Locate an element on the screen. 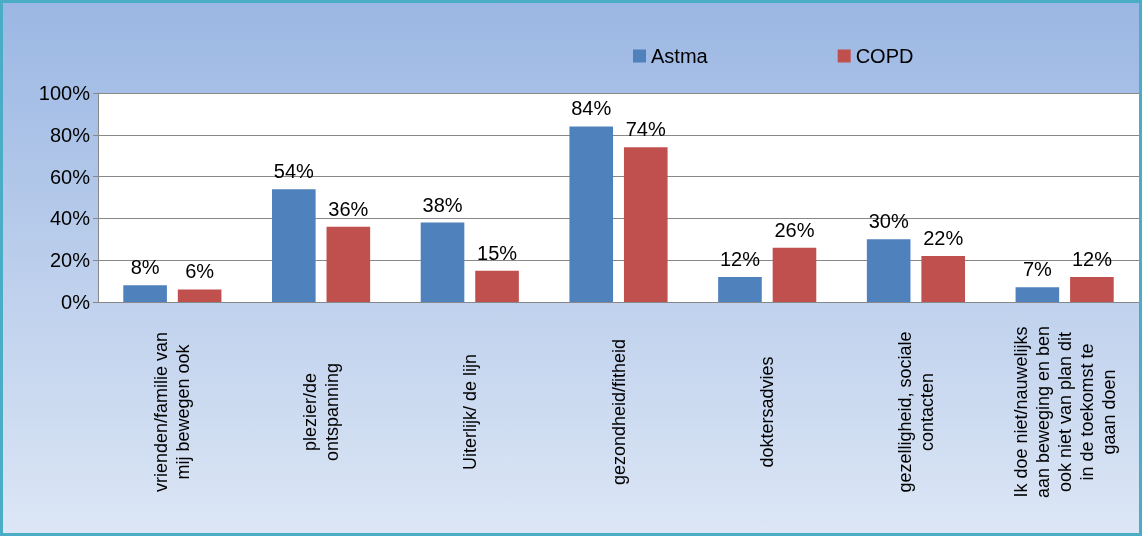 Image resolution: width=1142 pixels, height=536 pixels. data-label: 38% is located at coordinates (442, 204).